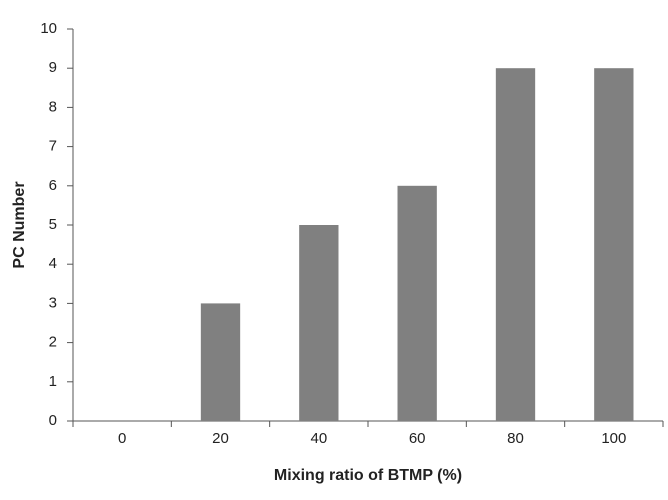 Image resolution: width=668 pixels, height=500 pixels. What do you see at coordinates (53, 106) in the screenshot?
I see `y-tick-label: 8` at bounding box center [53, 106].